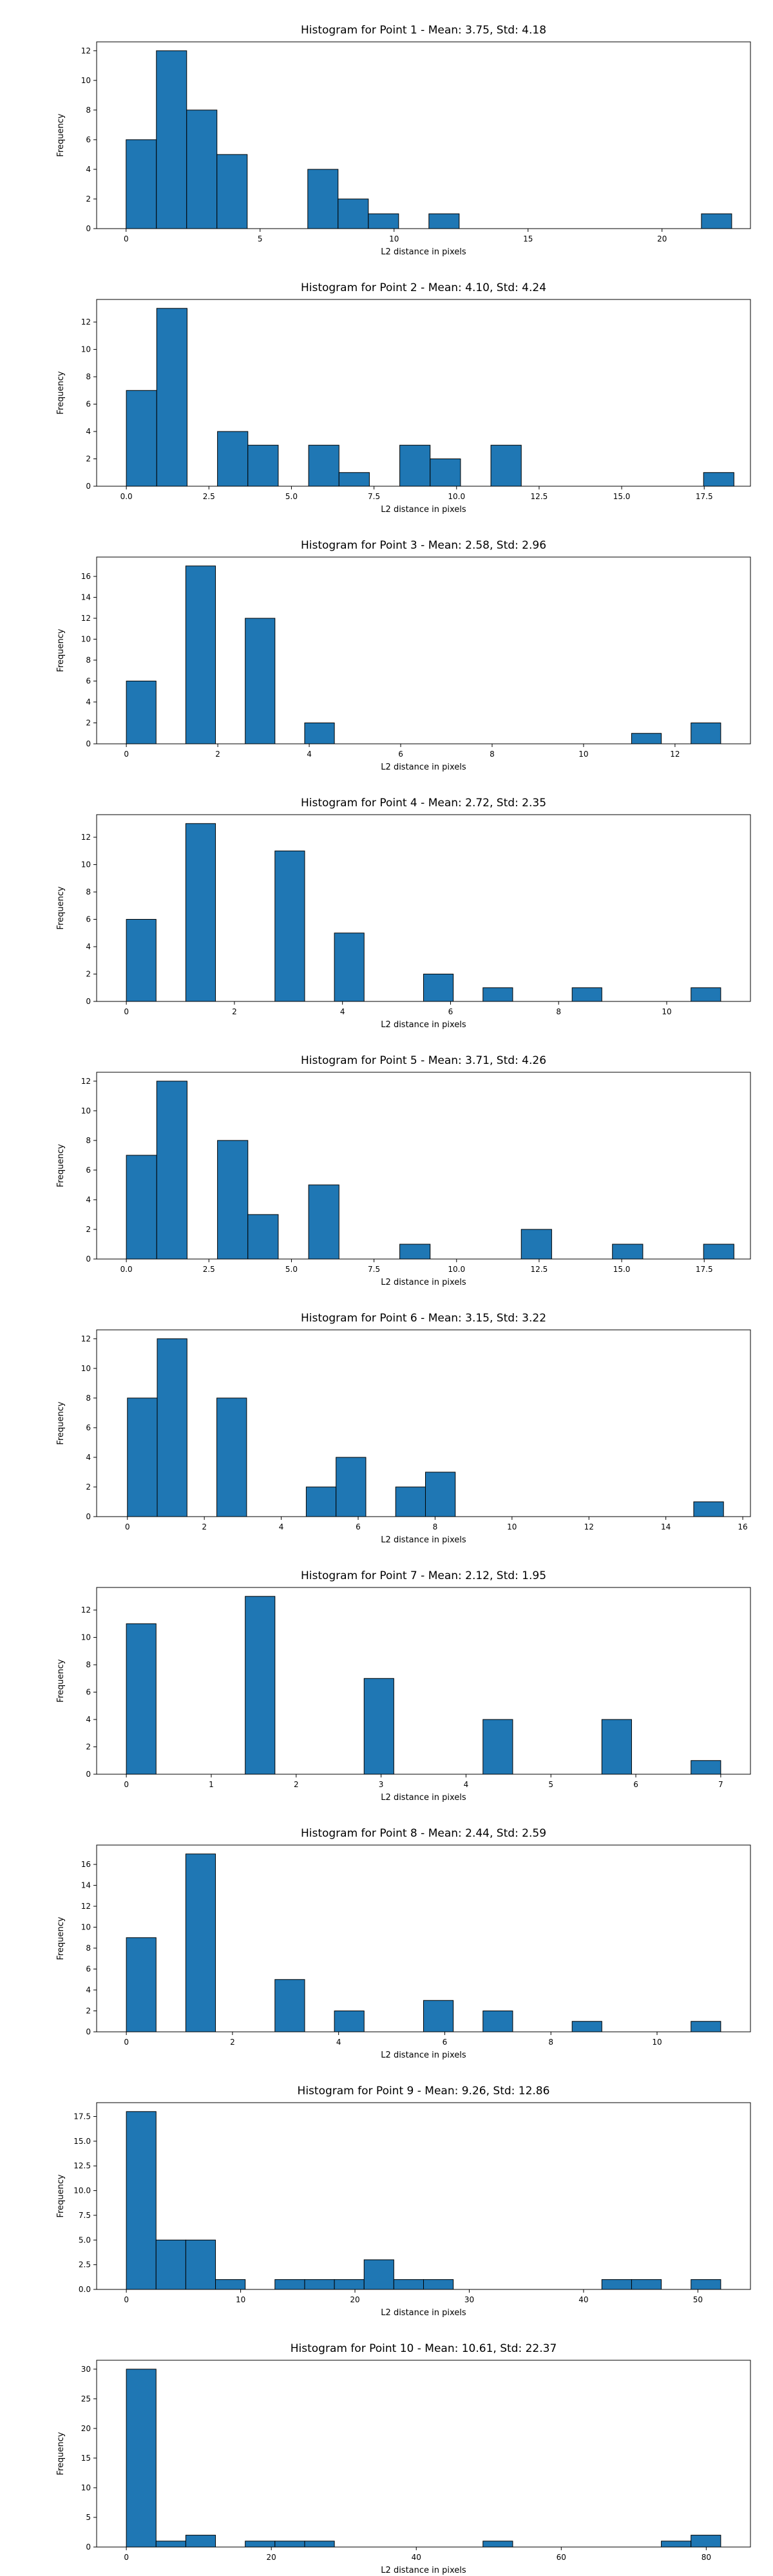  Describe the element at coordinates (217, 754) in the screenshot. I see `x-tick-label: 2` at that location.